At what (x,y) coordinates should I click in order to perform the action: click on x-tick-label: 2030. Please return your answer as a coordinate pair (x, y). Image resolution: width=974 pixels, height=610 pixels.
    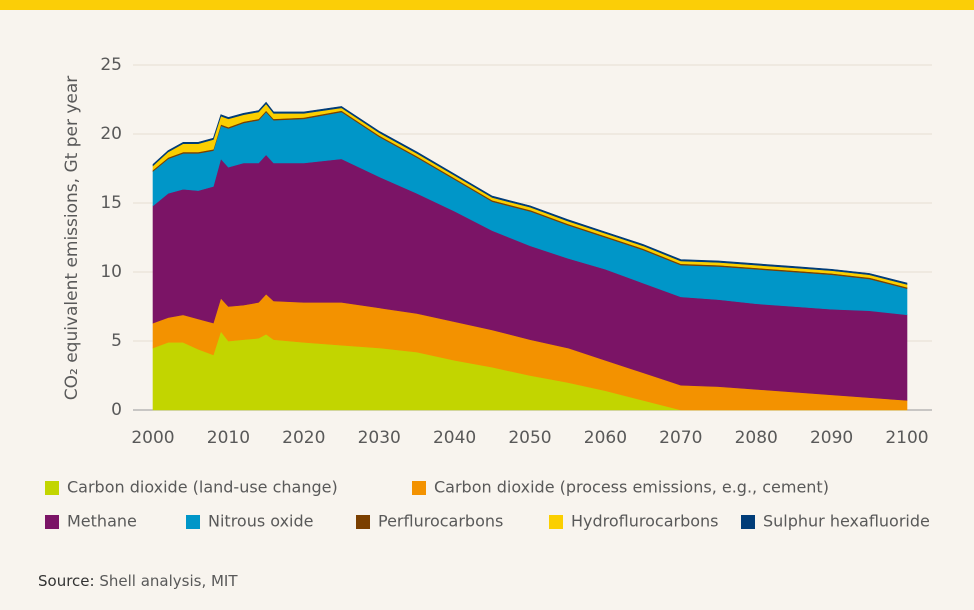
    Looking at the image, I should click on (379, 438).